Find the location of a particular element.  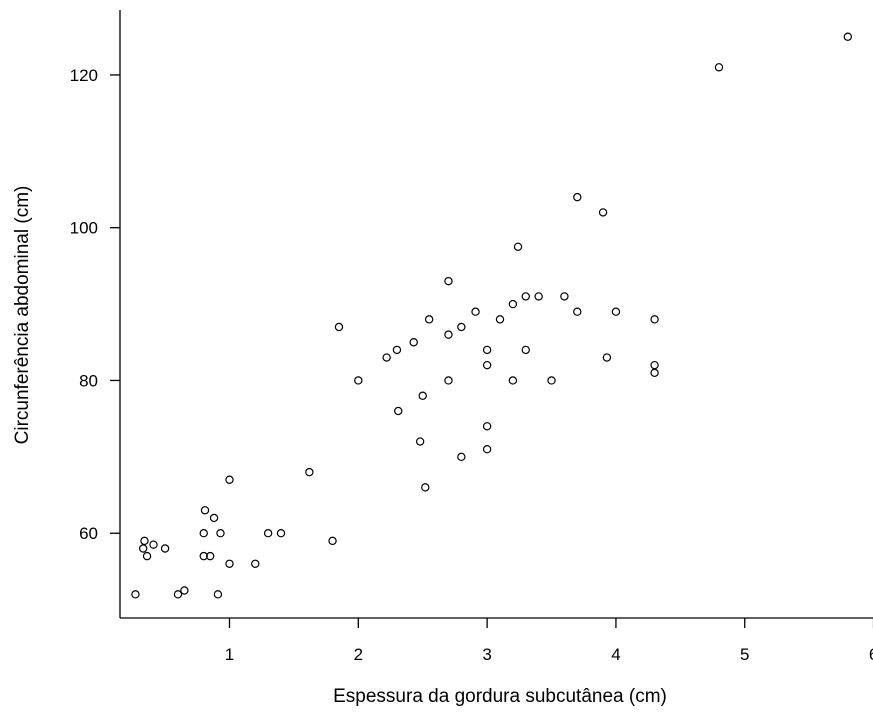

x-tick-label: 6 is located at coordinates (871, 654).